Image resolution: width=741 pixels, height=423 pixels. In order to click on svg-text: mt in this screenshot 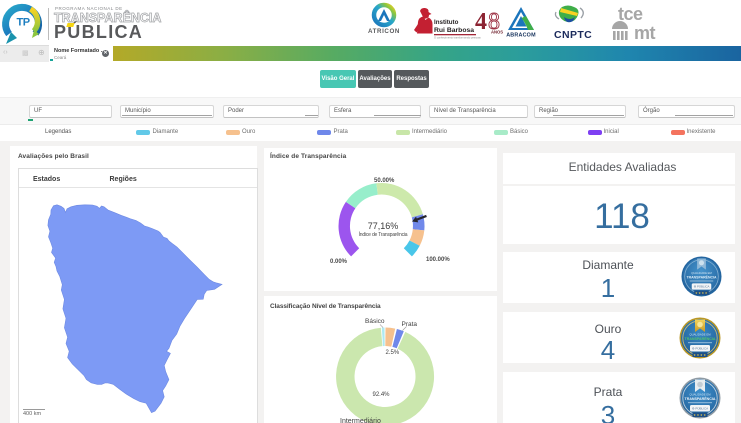, I will do `click(645, 33)`.